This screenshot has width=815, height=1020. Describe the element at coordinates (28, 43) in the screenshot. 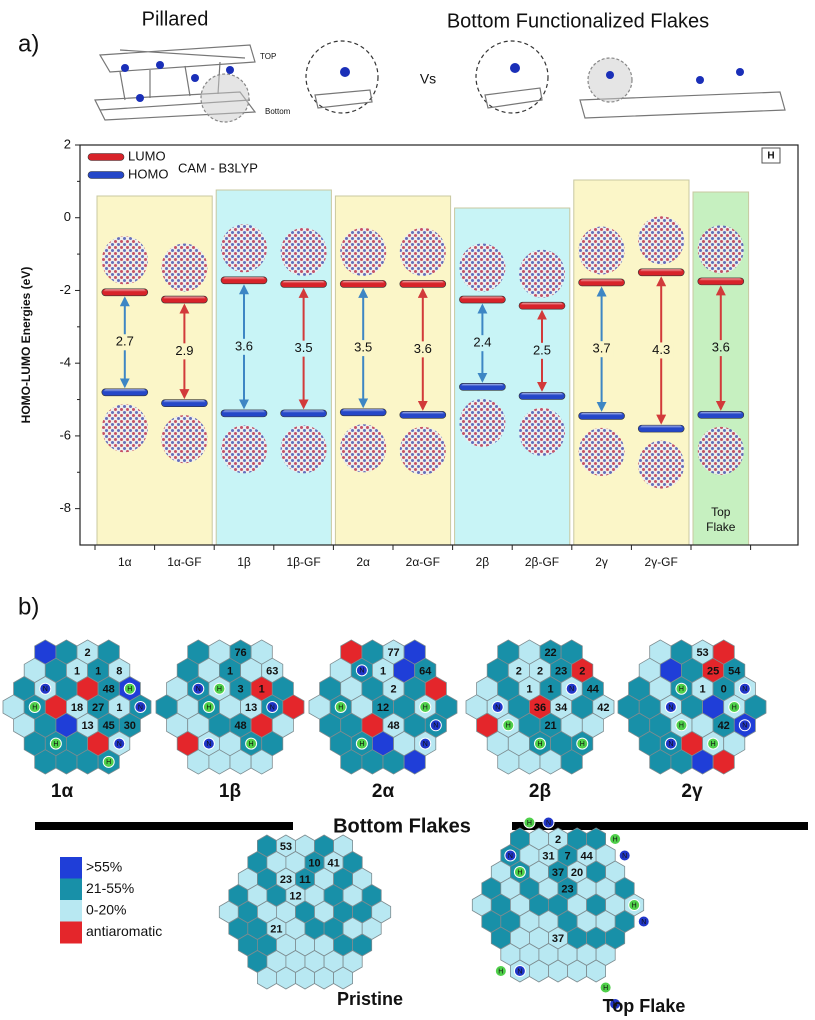

I see `panel-label: a)` at that location.